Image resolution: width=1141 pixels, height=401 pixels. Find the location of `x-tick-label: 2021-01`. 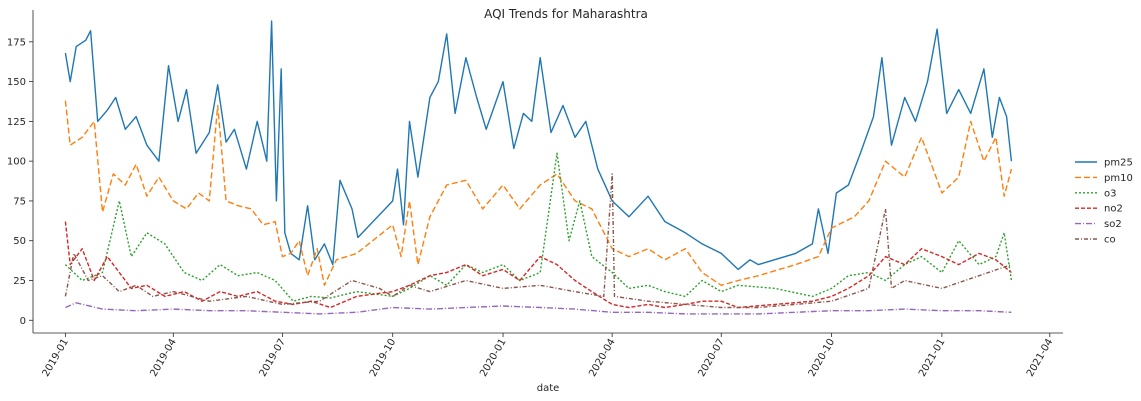

x-tick-label: 2021-01 is located at coordinates (932, 358).